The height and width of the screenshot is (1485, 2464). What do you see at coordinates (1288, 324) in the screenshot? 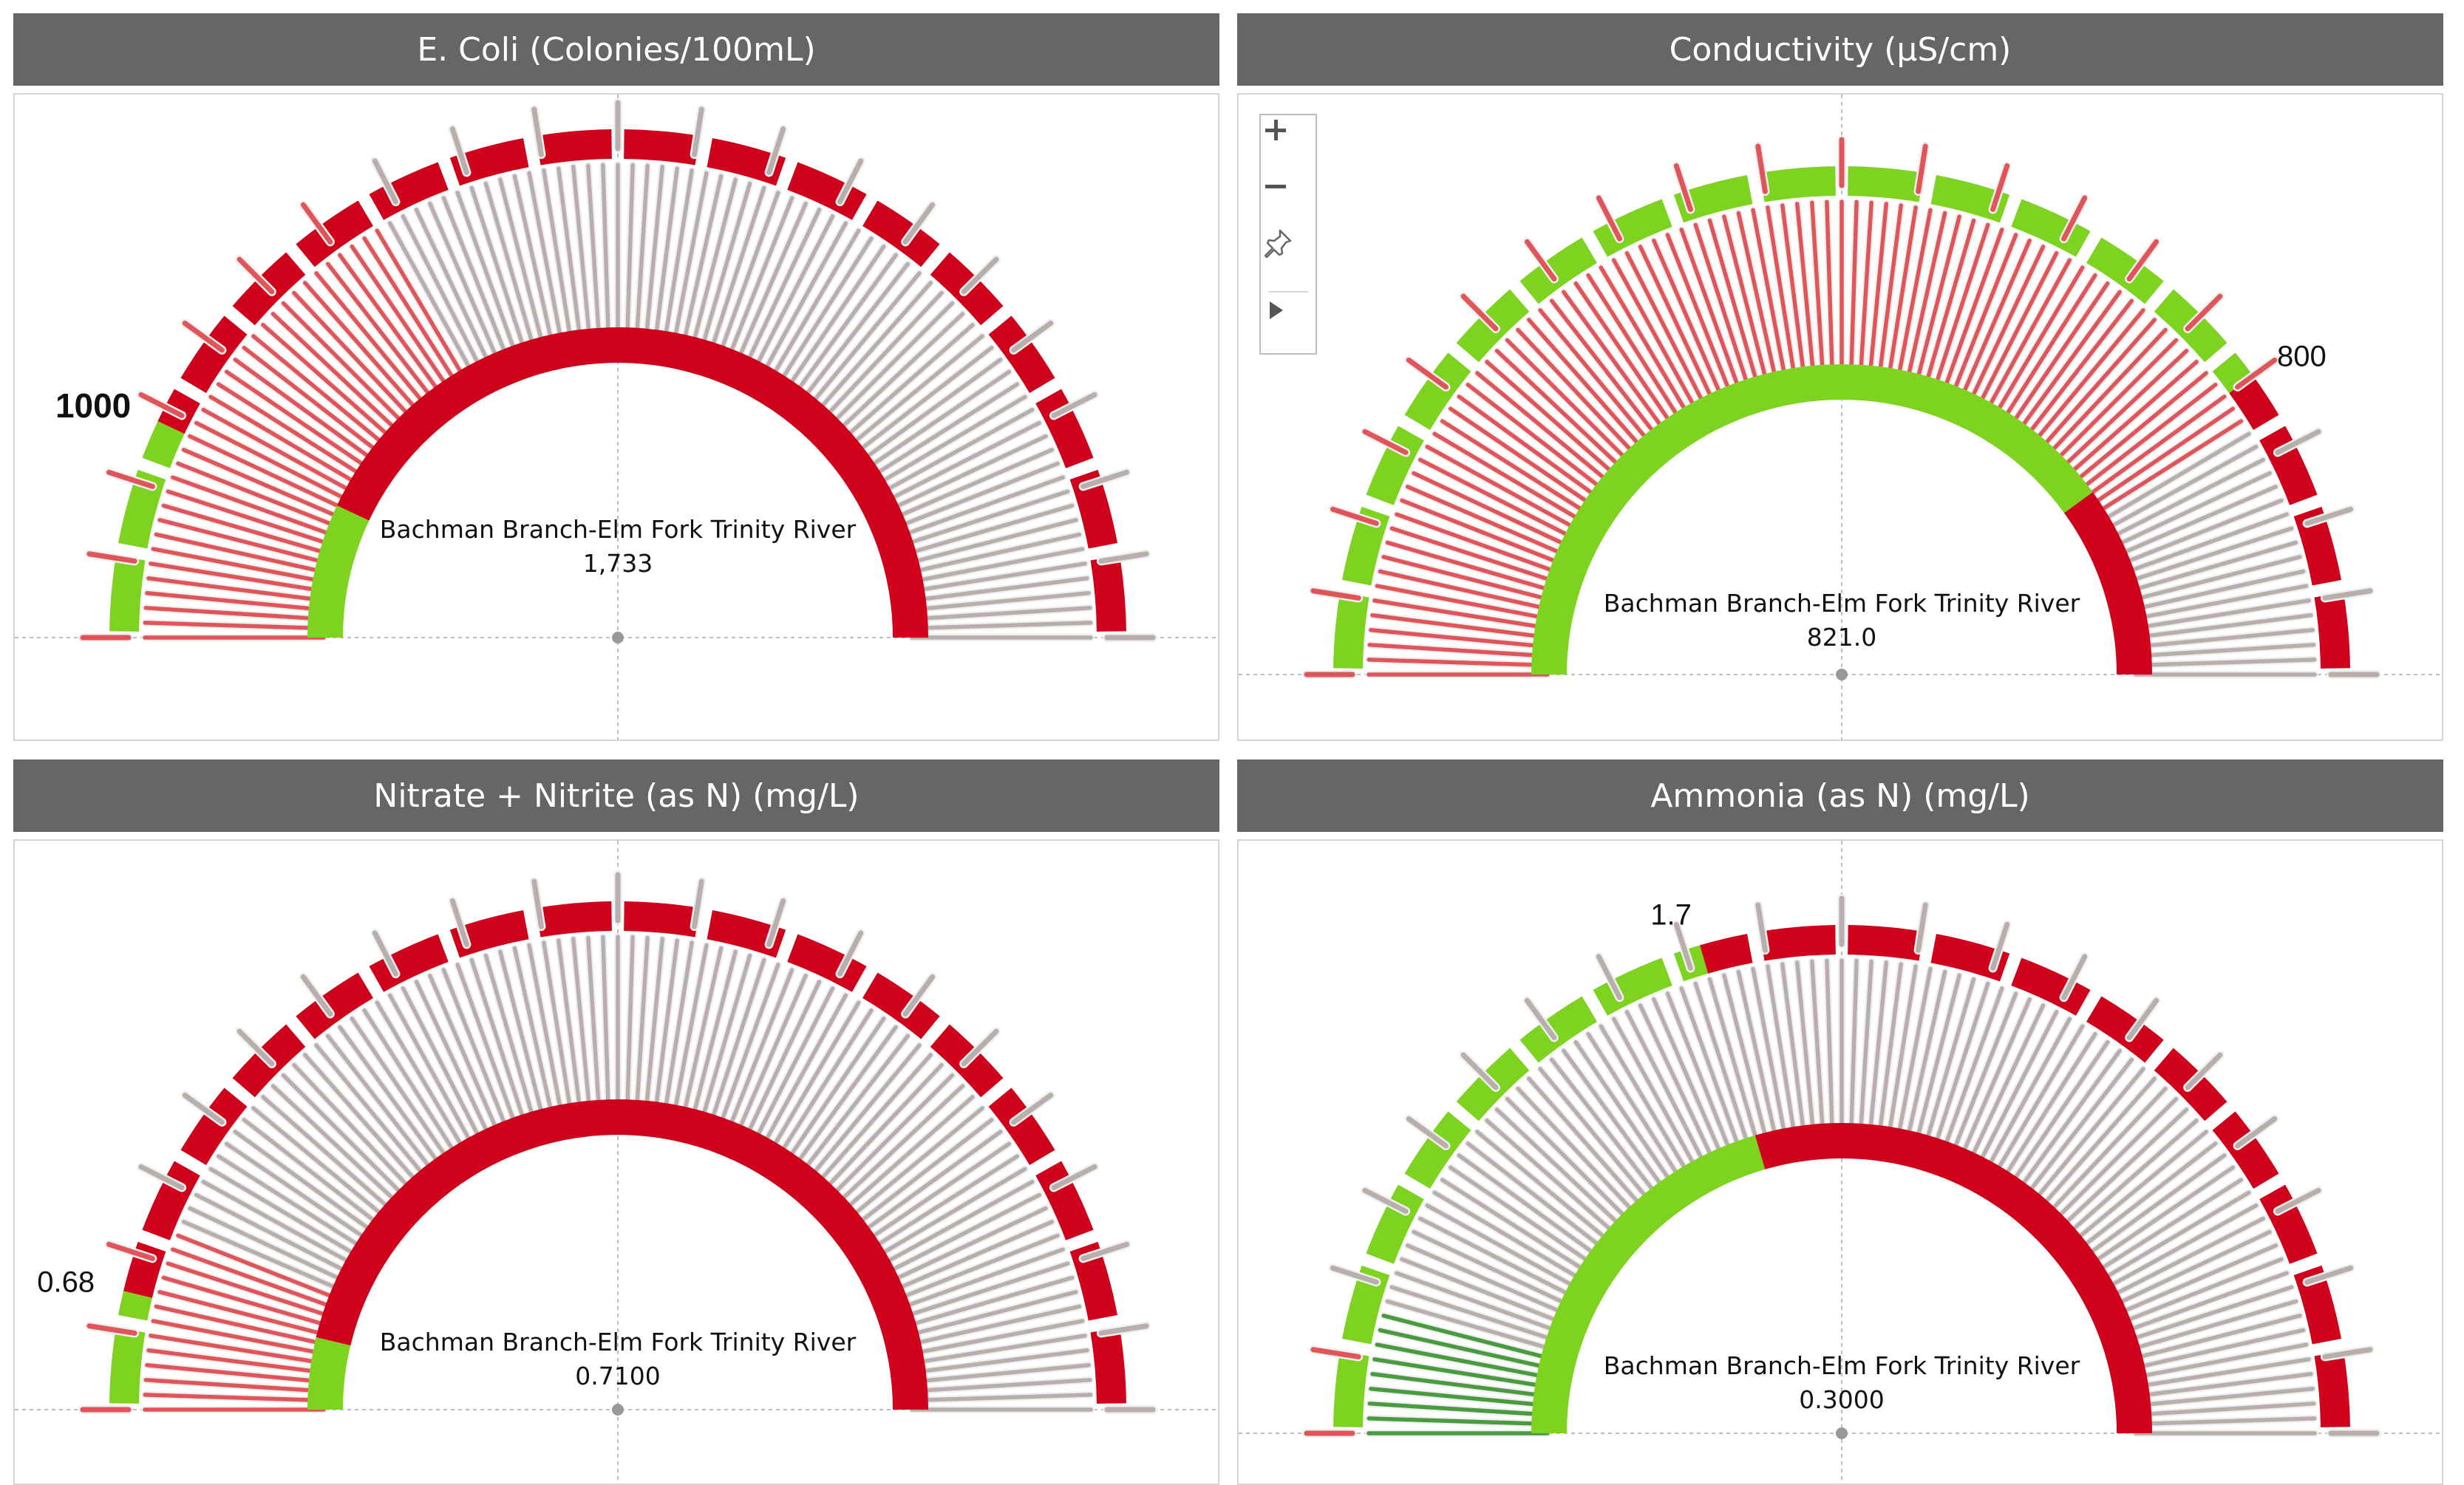
I see `expand-toolbar-button` at bounding box center [1288, 324].